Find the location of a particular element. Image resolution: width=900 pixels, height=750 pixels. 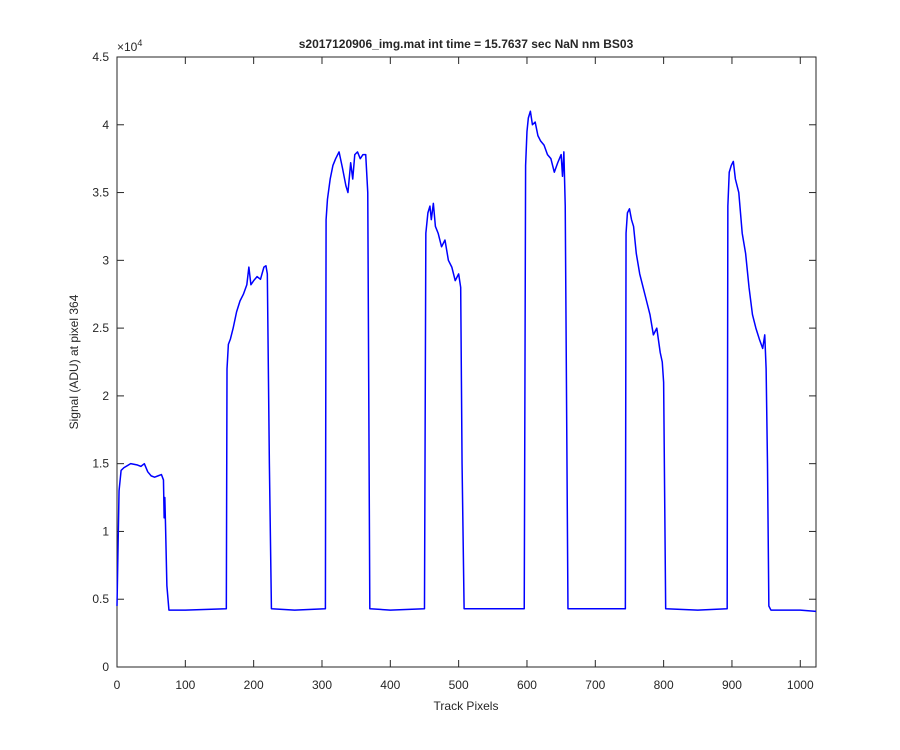

x-tick-label: 300 is located at coordinates (322, 685).